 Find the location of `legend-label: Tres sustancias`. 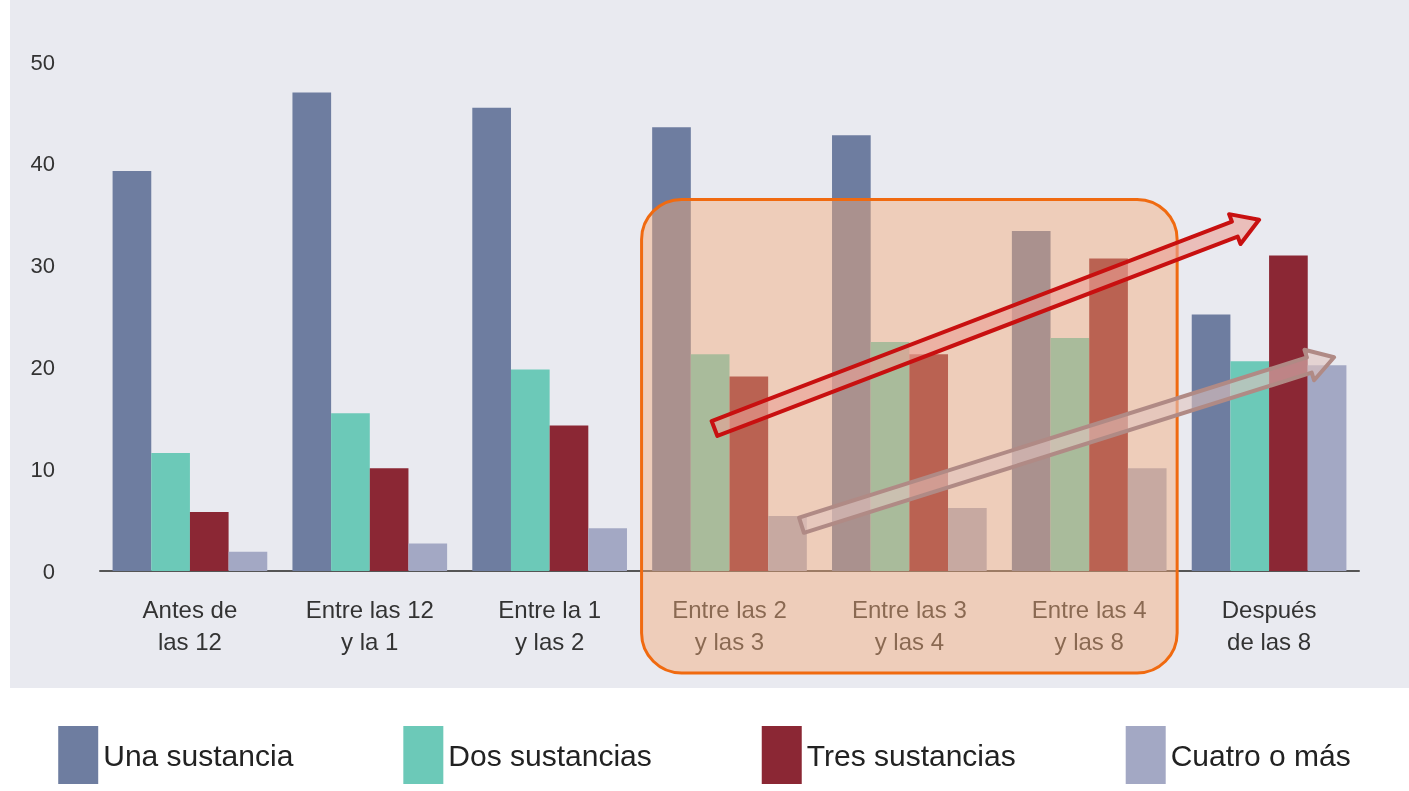

legend-label: Tres sustancias is located at coordinates (911, 755).